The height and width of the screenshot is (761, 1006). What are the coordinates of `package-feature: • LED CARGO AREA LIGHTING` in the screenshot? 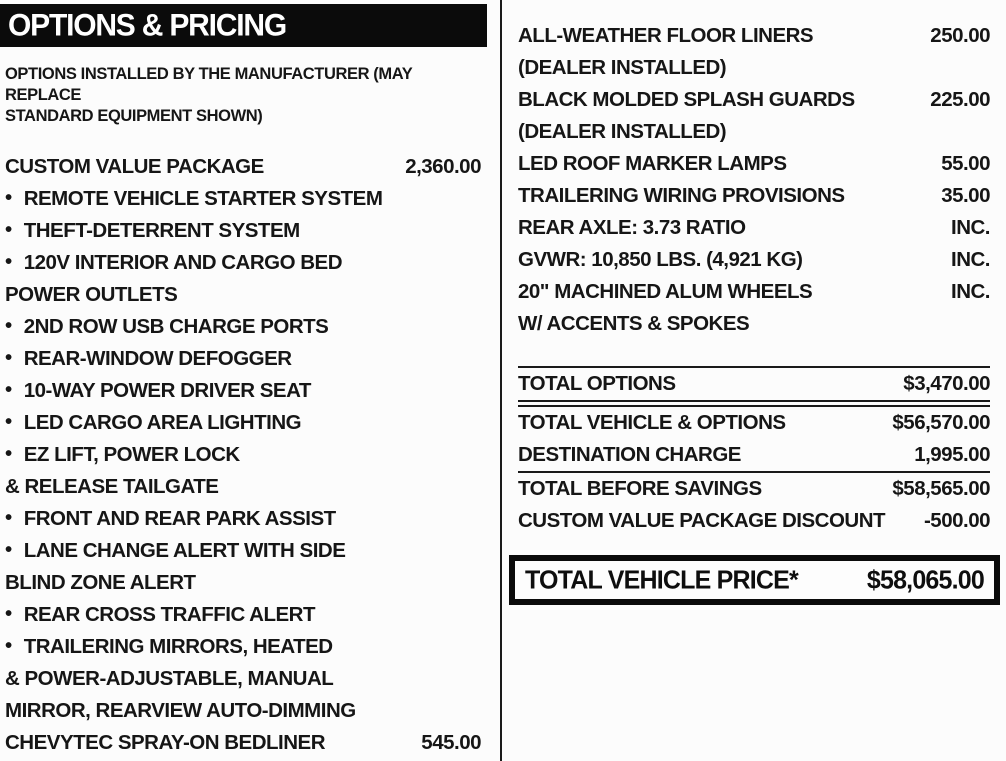 It's located at (243, 423).